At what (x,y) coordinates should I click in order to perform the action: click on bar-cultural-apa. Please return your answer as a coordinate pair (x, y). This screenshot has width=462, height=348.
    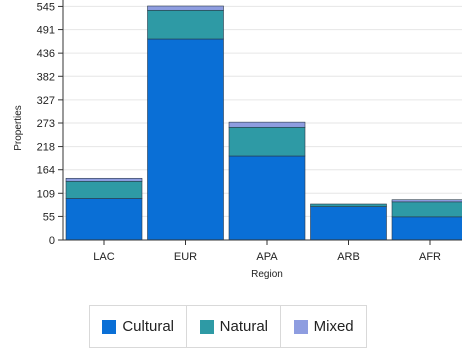
    Looking at the image, I should click on (267, 198).